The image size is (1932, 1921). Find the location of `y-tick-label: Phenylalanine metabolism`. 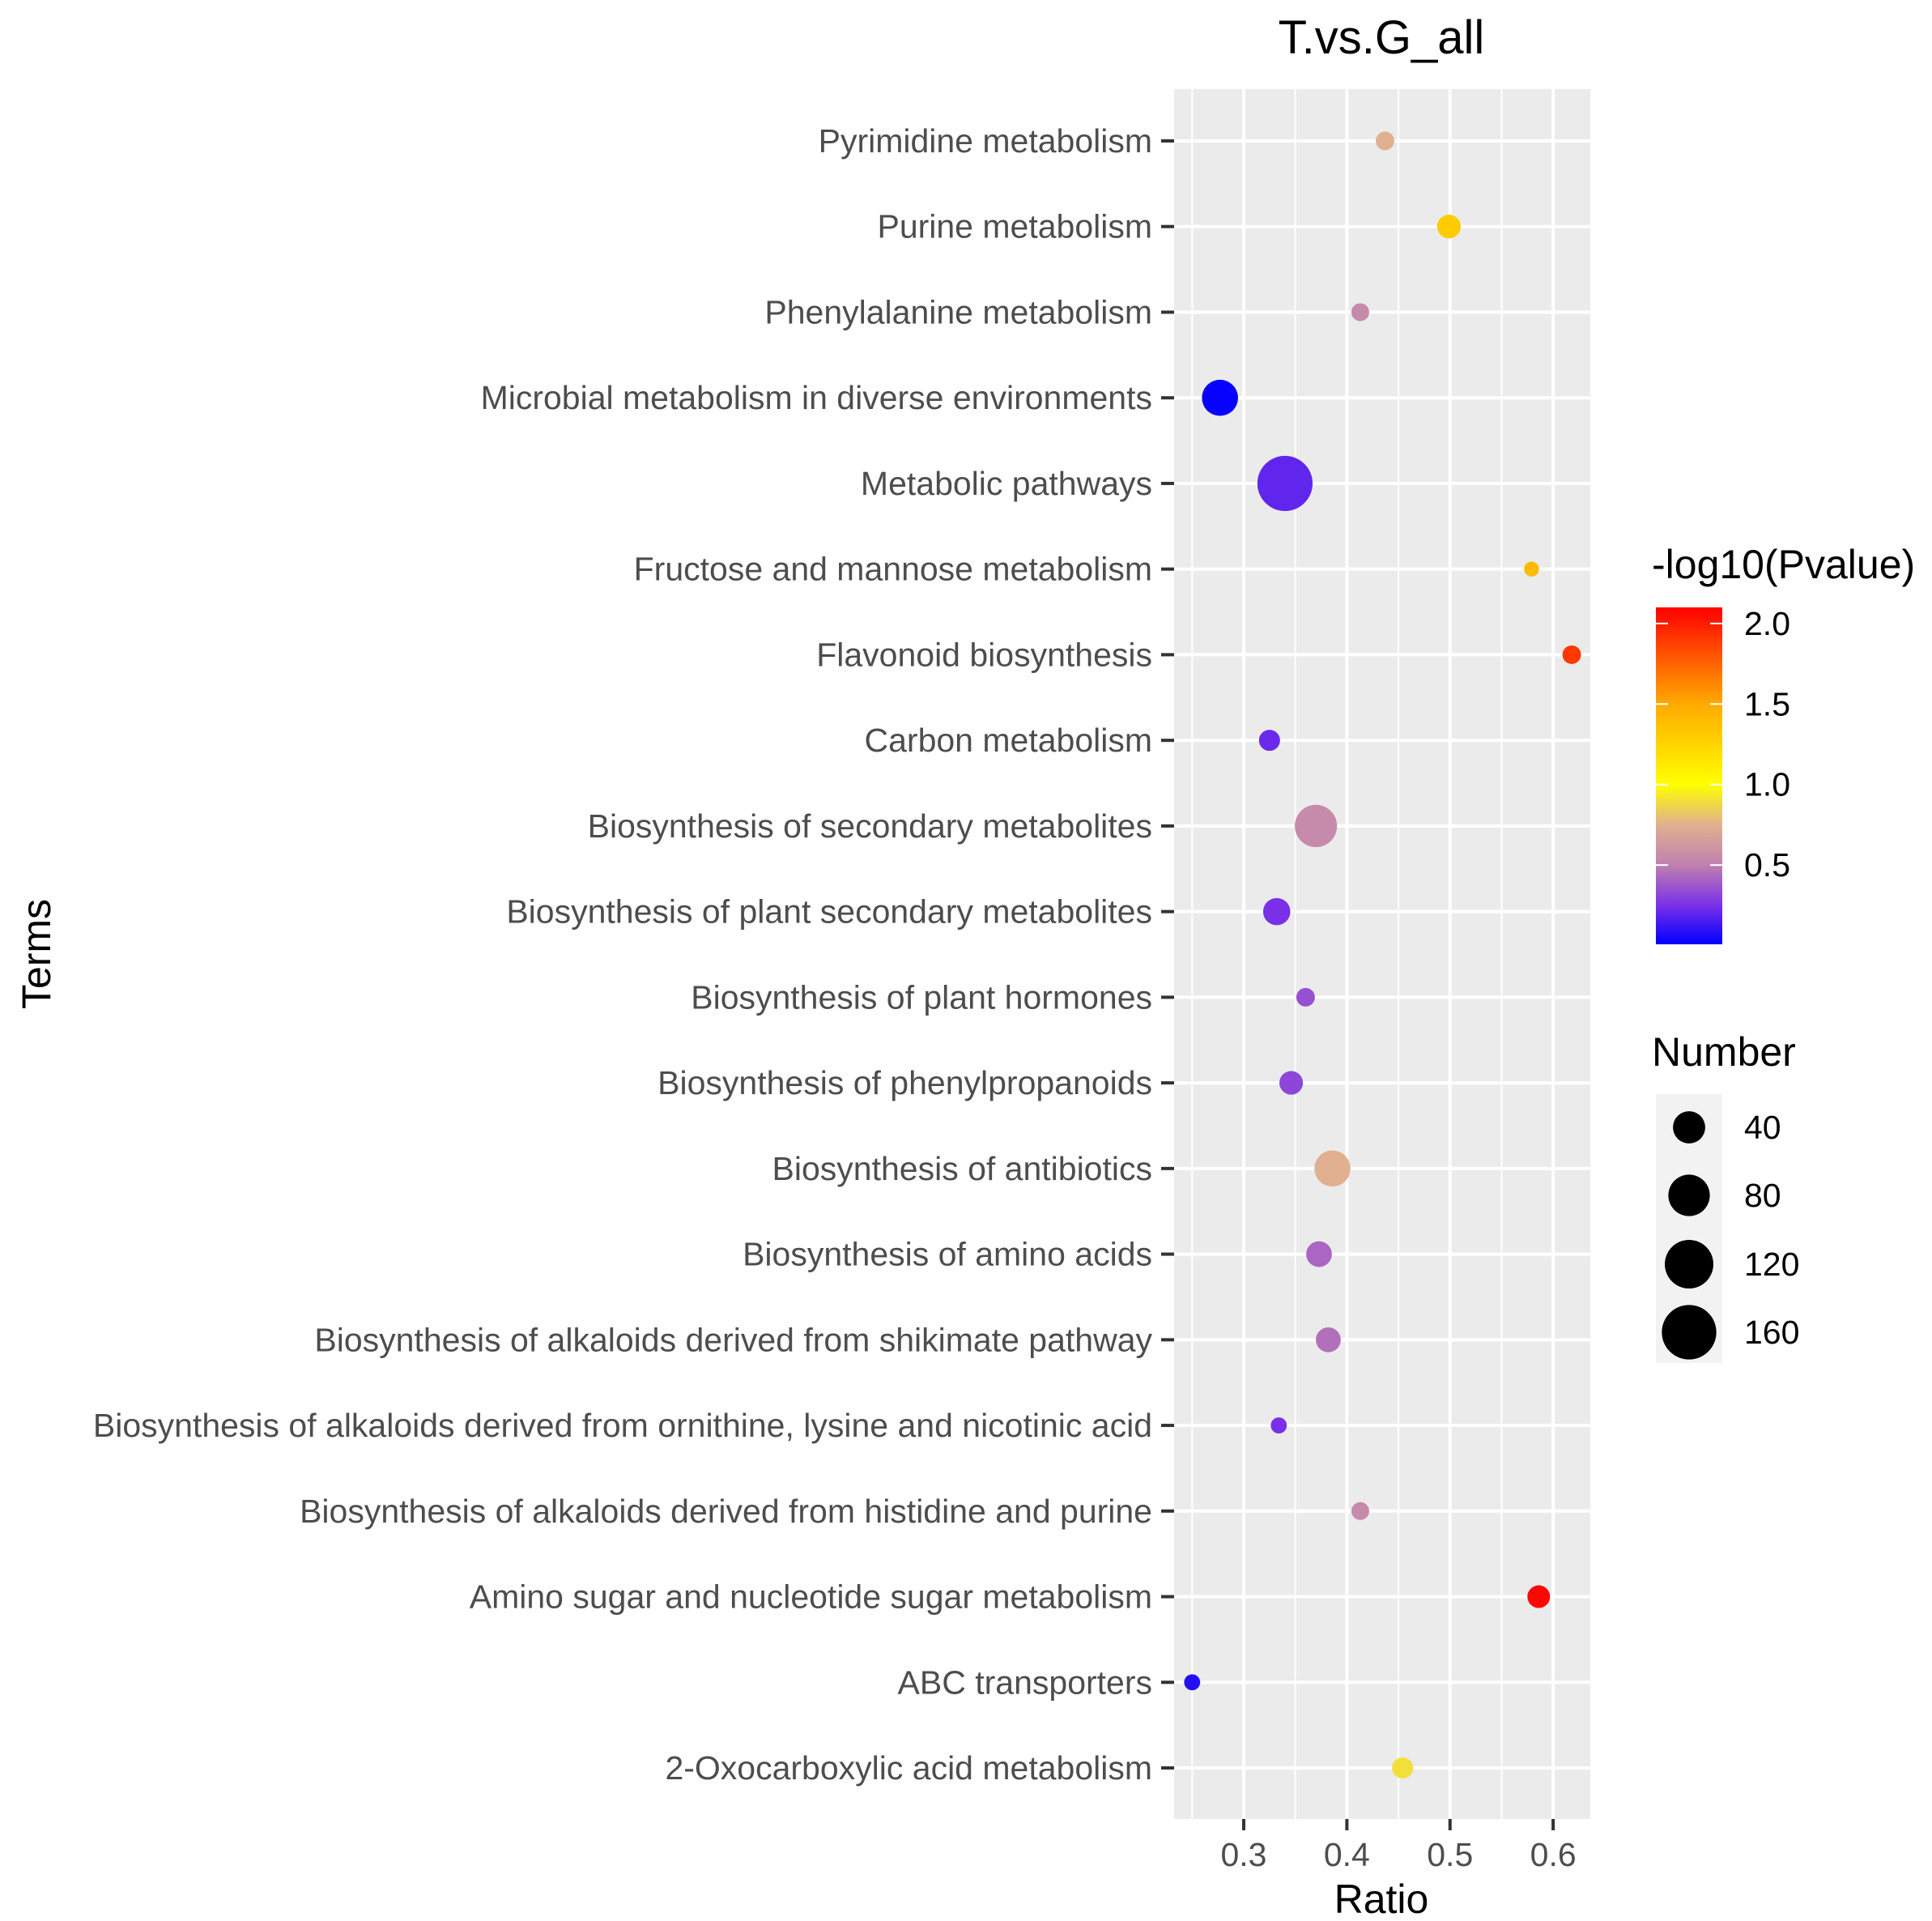

y-tick-label: Phenylalanine metabolism is located at coordinates (958, 311).